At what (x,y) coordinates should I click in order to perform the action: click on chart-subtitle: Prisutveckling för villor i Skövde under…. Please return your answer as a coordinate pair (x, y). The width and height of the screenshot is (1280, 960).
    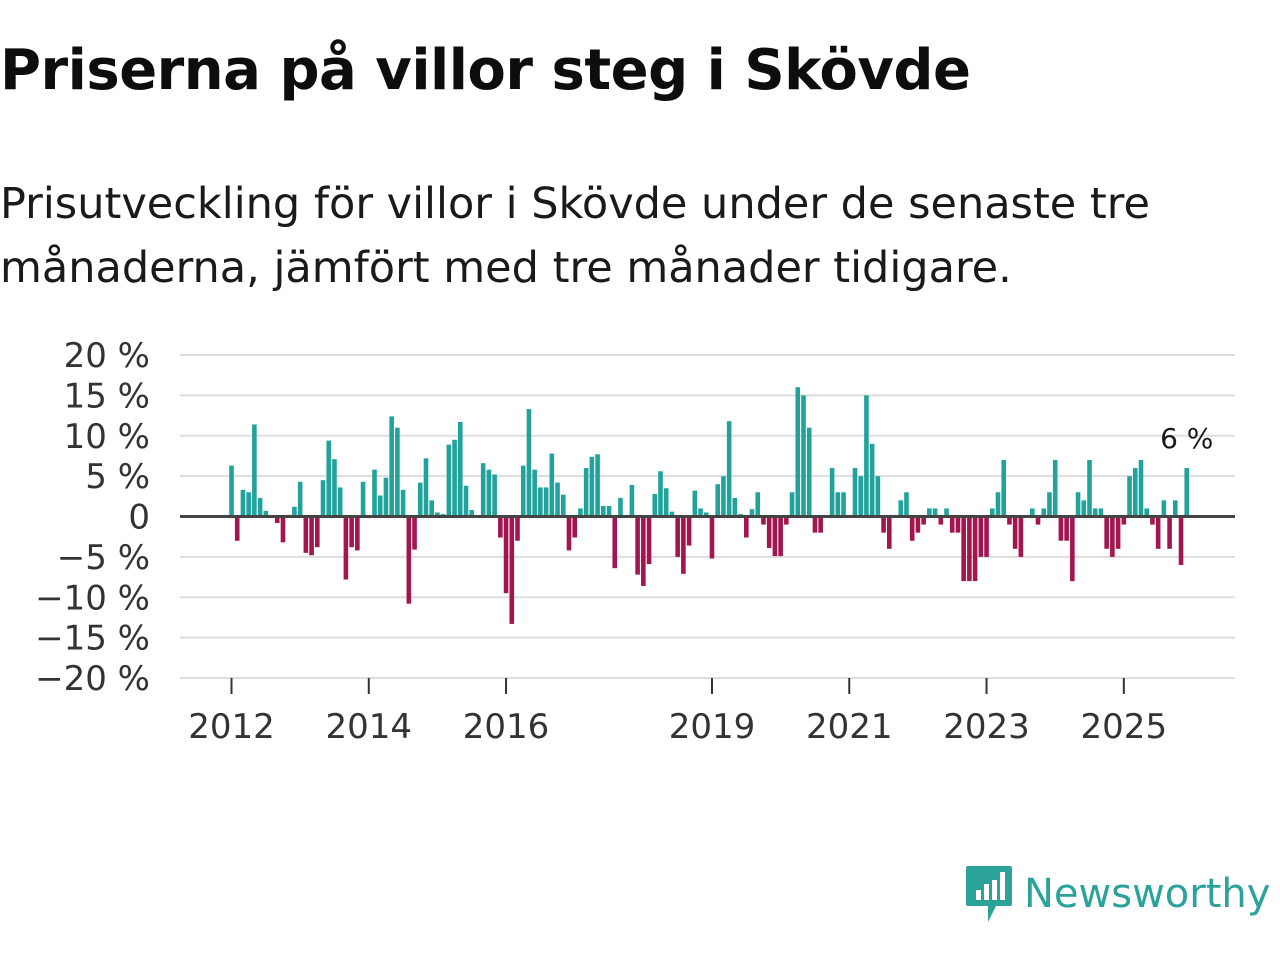
    Looking at the image, I should click on (575, 236).